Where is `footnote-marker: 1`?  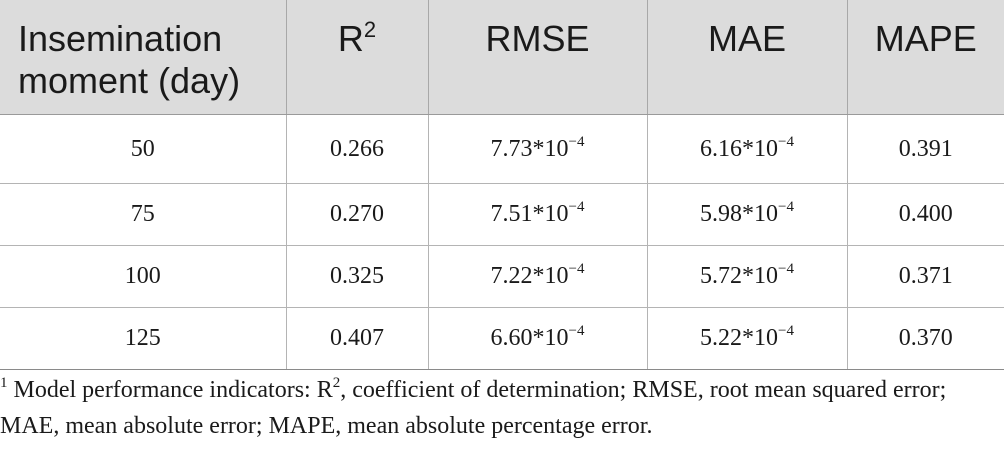 footnote-marker: 1 is located at coordinates (4, 383).